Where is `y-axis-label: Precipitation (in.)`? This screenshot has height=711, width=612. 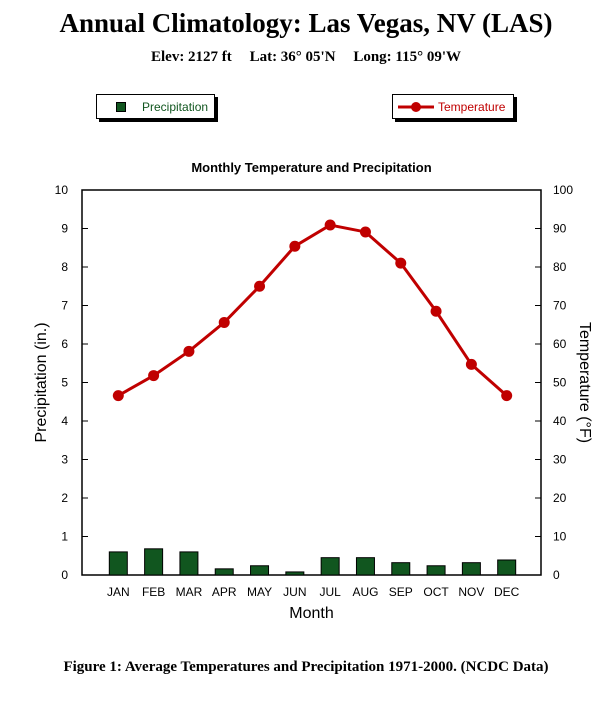 y-axis-label: Precipitation (in.) is located at coordinates (41, 382).